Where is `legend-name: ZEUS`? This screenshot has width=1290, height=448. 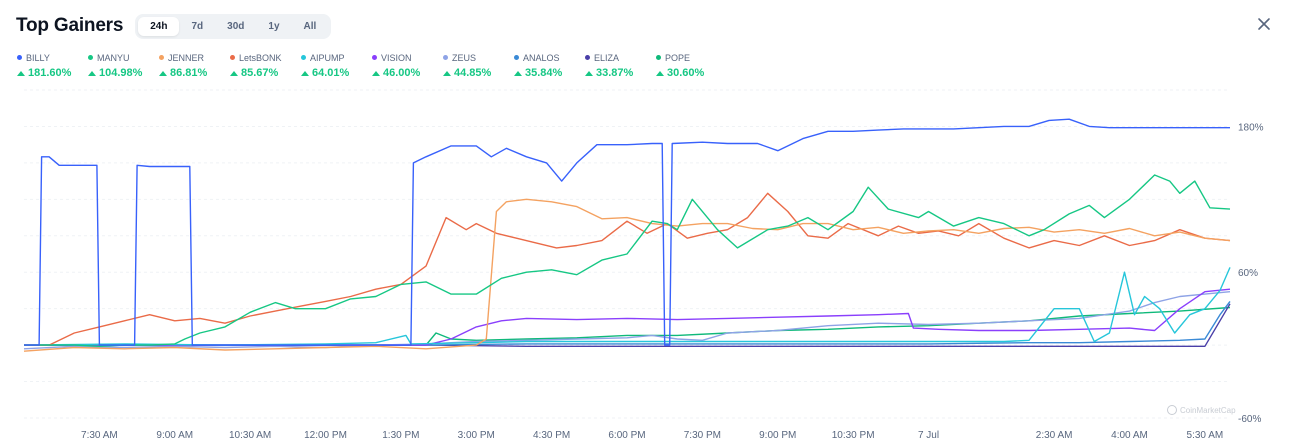 legend-name: ZEUS is located at coordinates (477, 57).